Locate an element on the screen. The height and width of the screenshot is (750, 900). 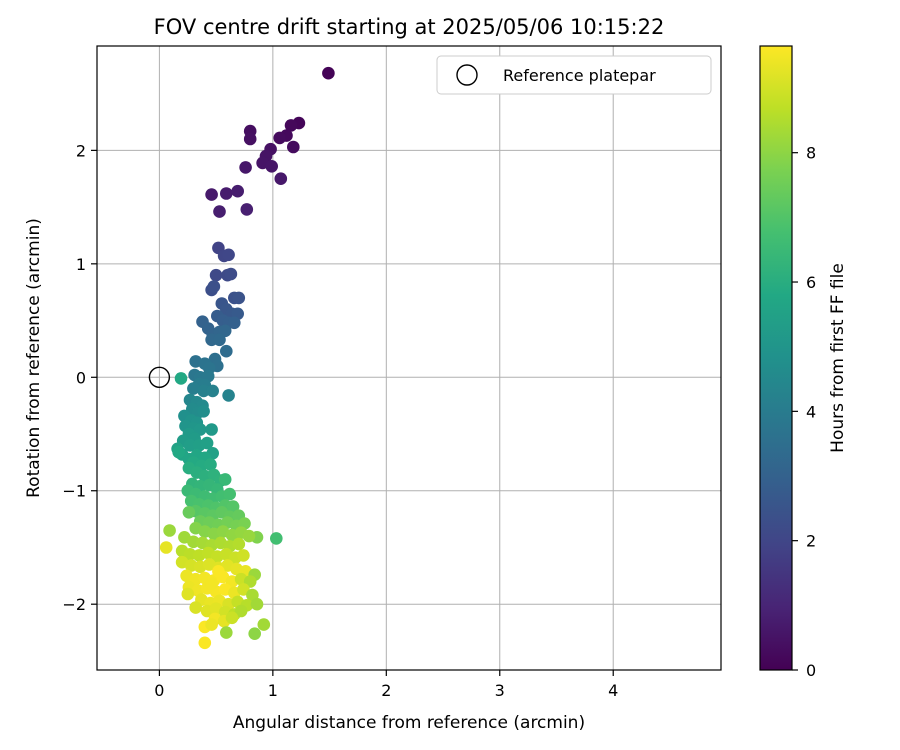
y-axis-label: Rotation from reference (arcmin) is located at coordinates (34, 358).